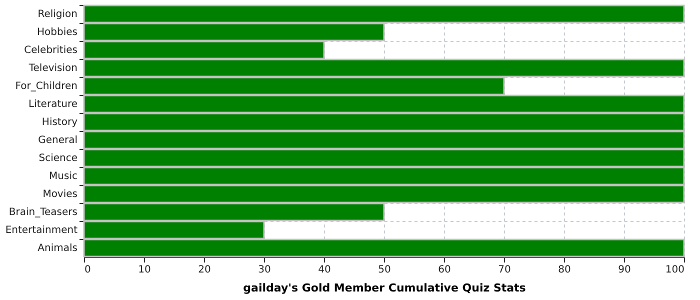 The width and height of the screenshot is (700, 300). Describe the element at coordinates (204, 270) in the screenshot. I see `x-tick-label: 20` at that location.